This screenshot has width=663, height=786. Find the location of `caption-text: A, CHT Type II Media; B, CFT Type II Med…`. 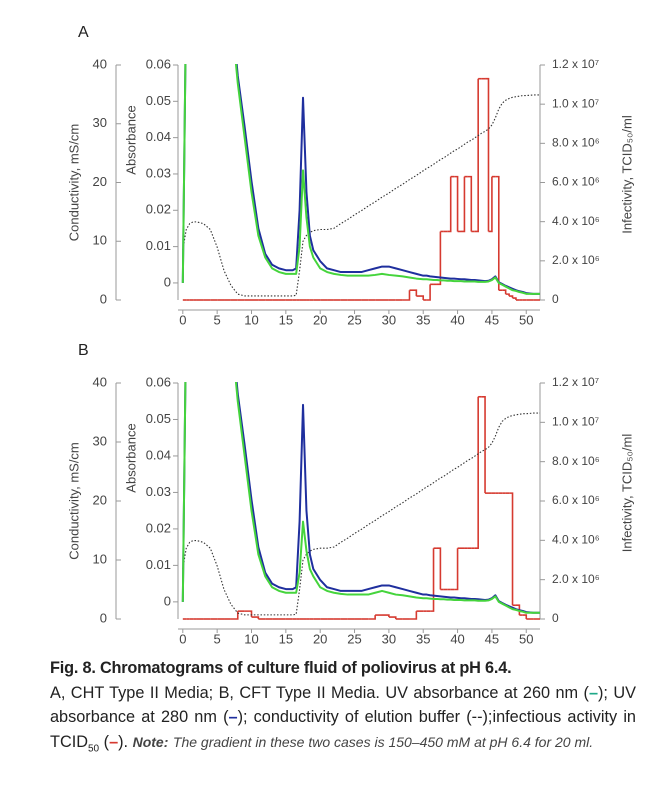

caption-text: A, CHT Type II Media; B, CFT Type II Med… is located at coordinates (319, 692).